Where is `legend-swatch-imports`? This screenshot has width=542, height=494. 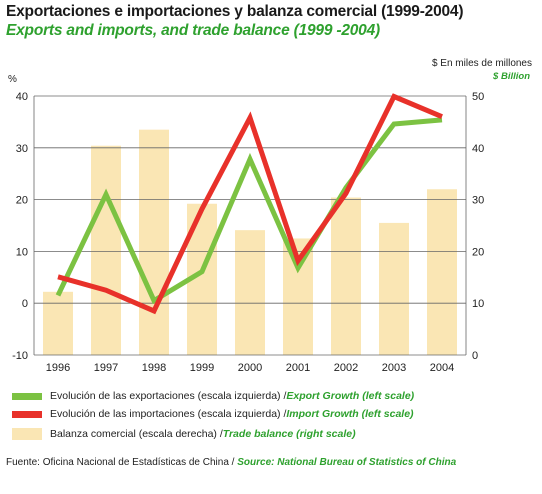 legend-swatch-imports is located at coordinates (27, 414).